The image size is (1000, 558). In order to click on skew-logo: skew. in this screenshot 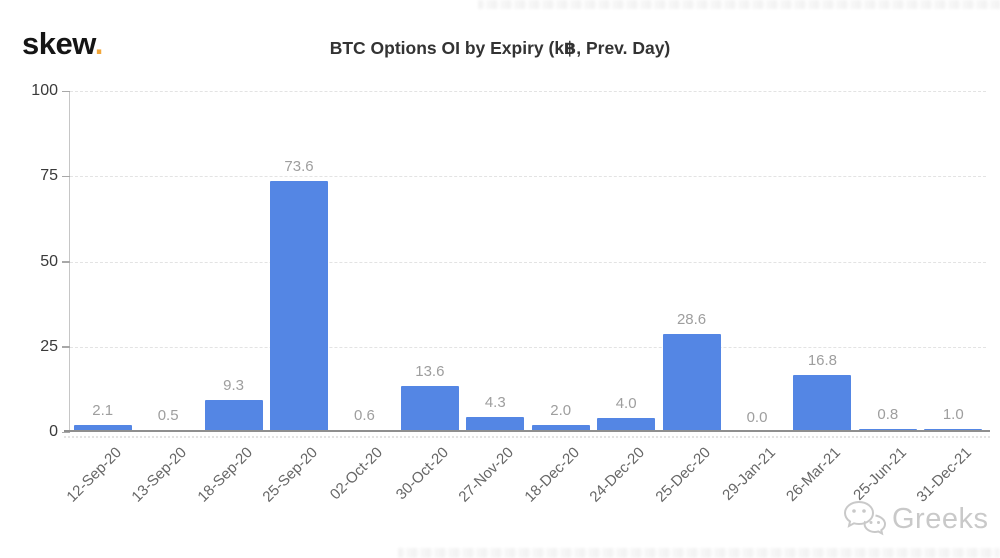, I will do `click(62, 44)`.